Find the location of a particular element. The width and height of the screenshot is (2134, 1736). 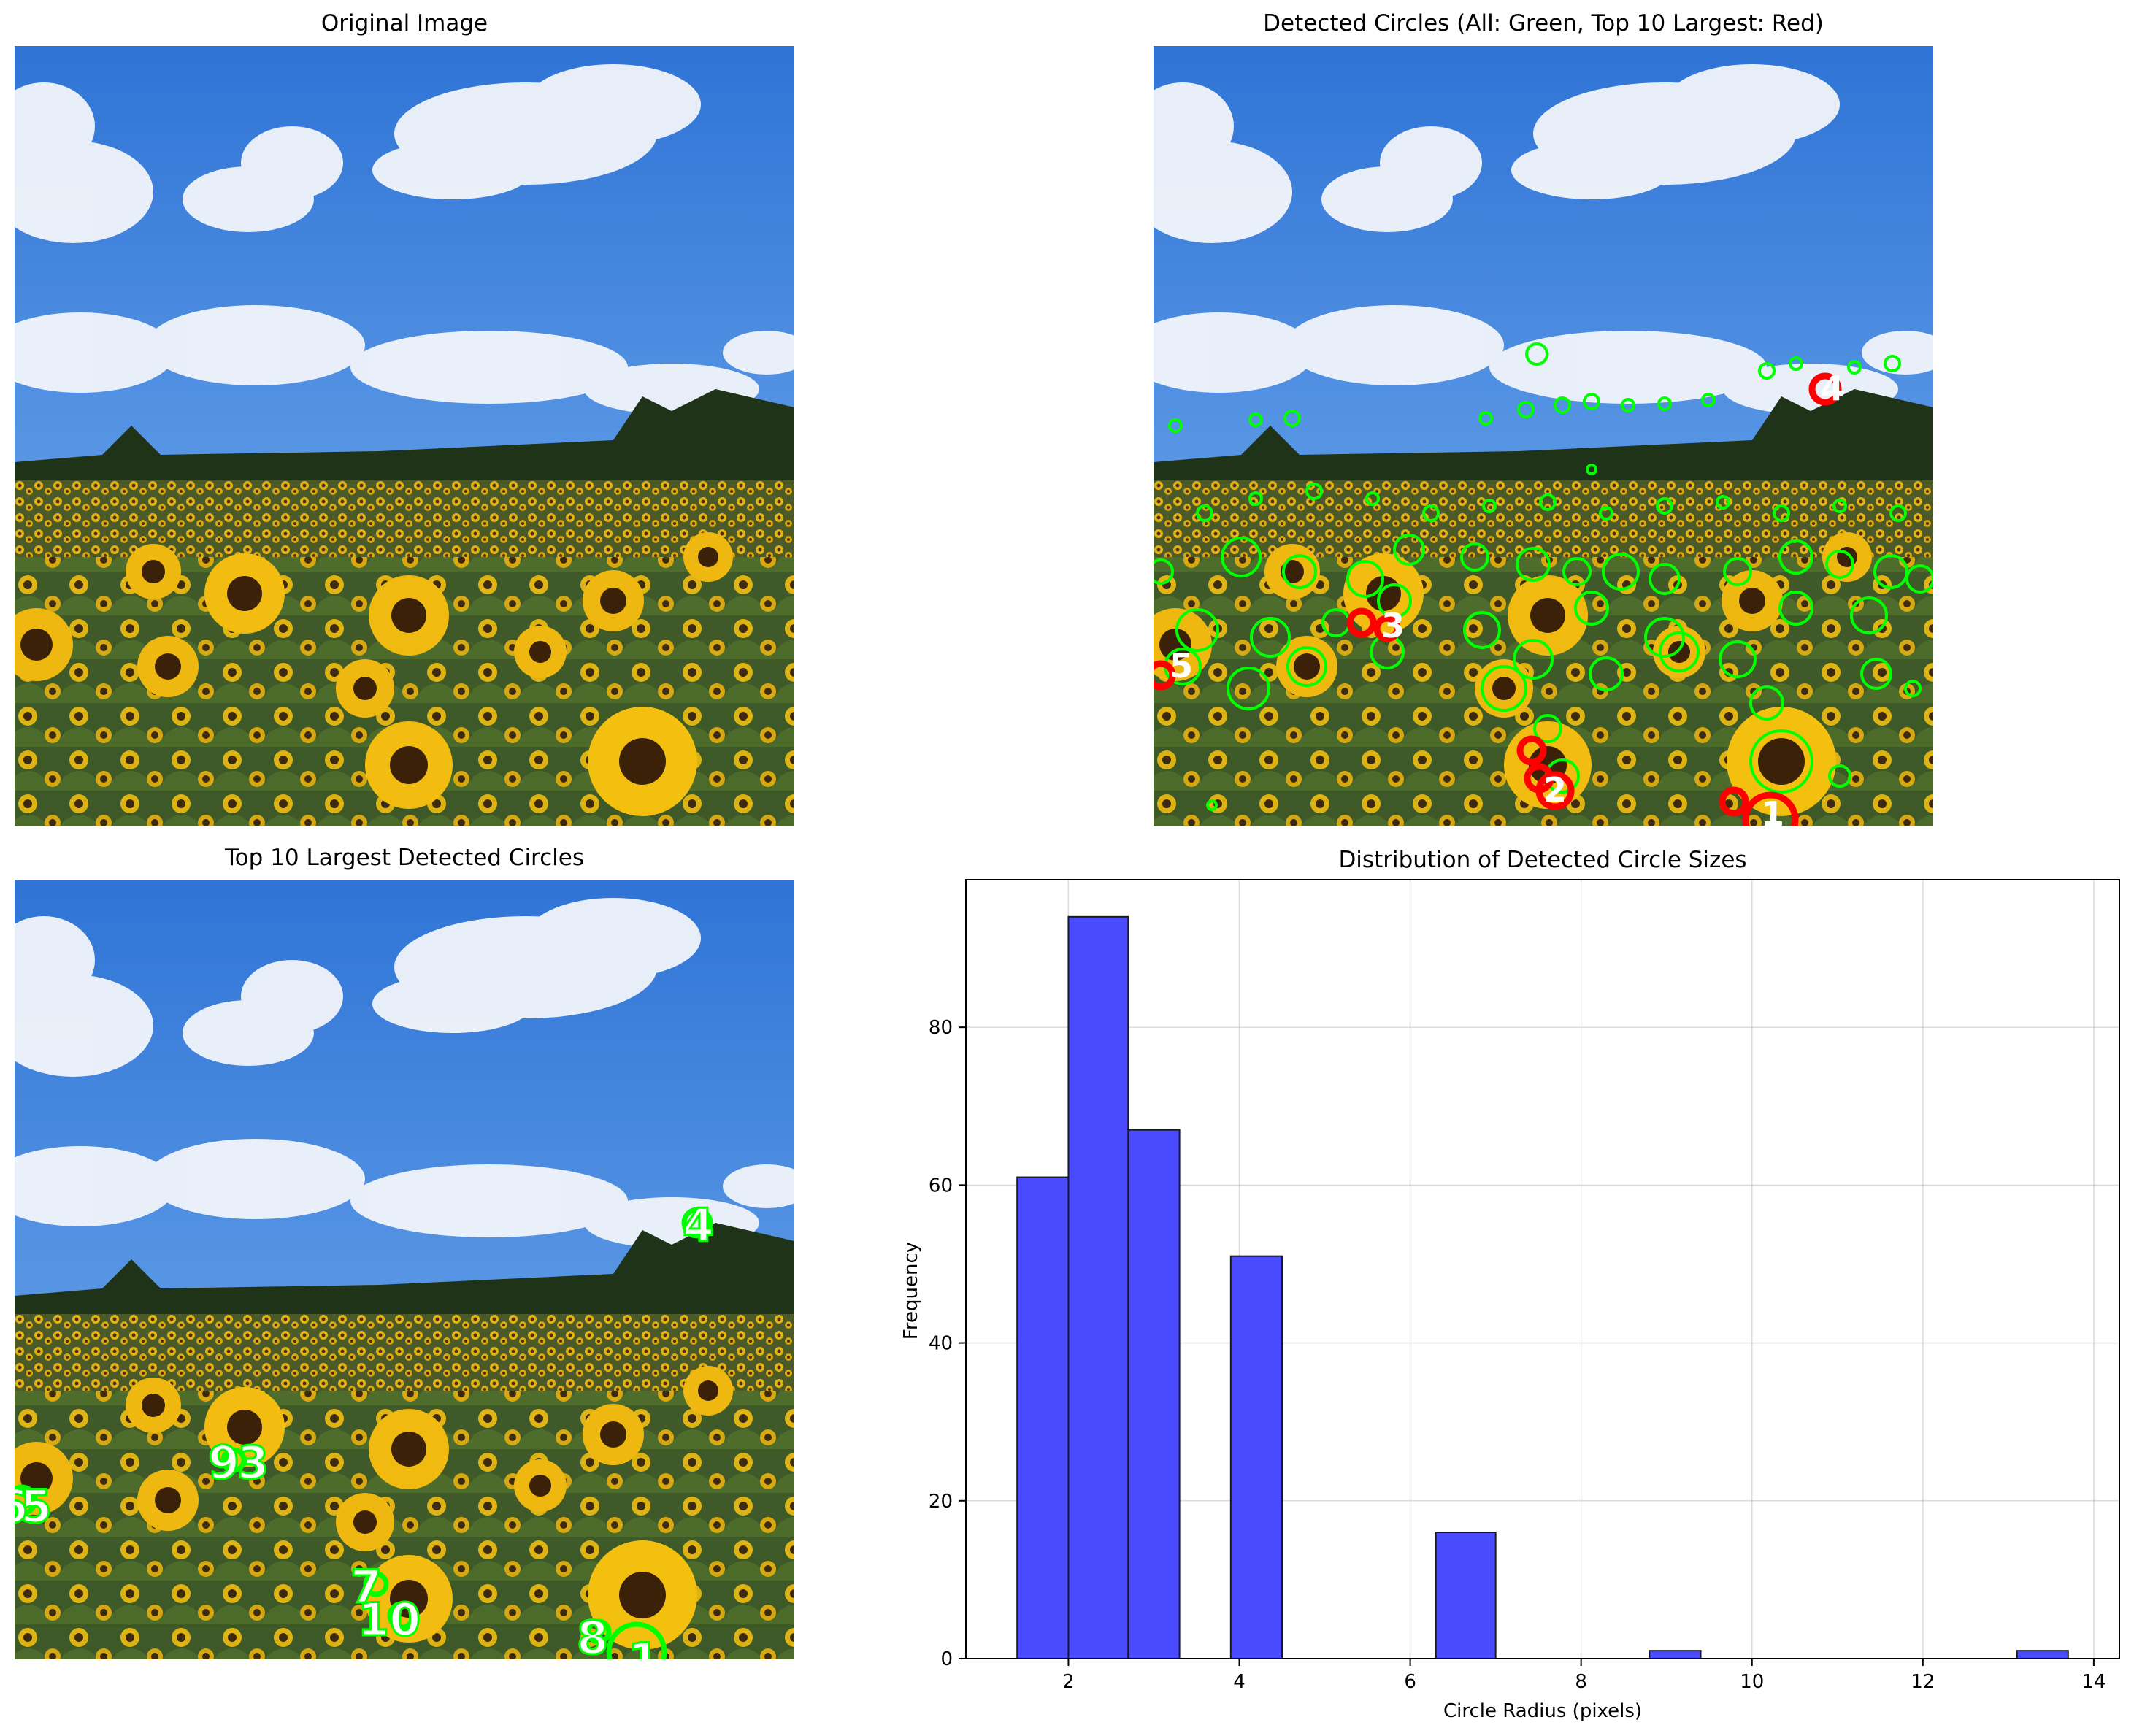

x-tick-label: 6 is located at coordinates (1410, 1682).